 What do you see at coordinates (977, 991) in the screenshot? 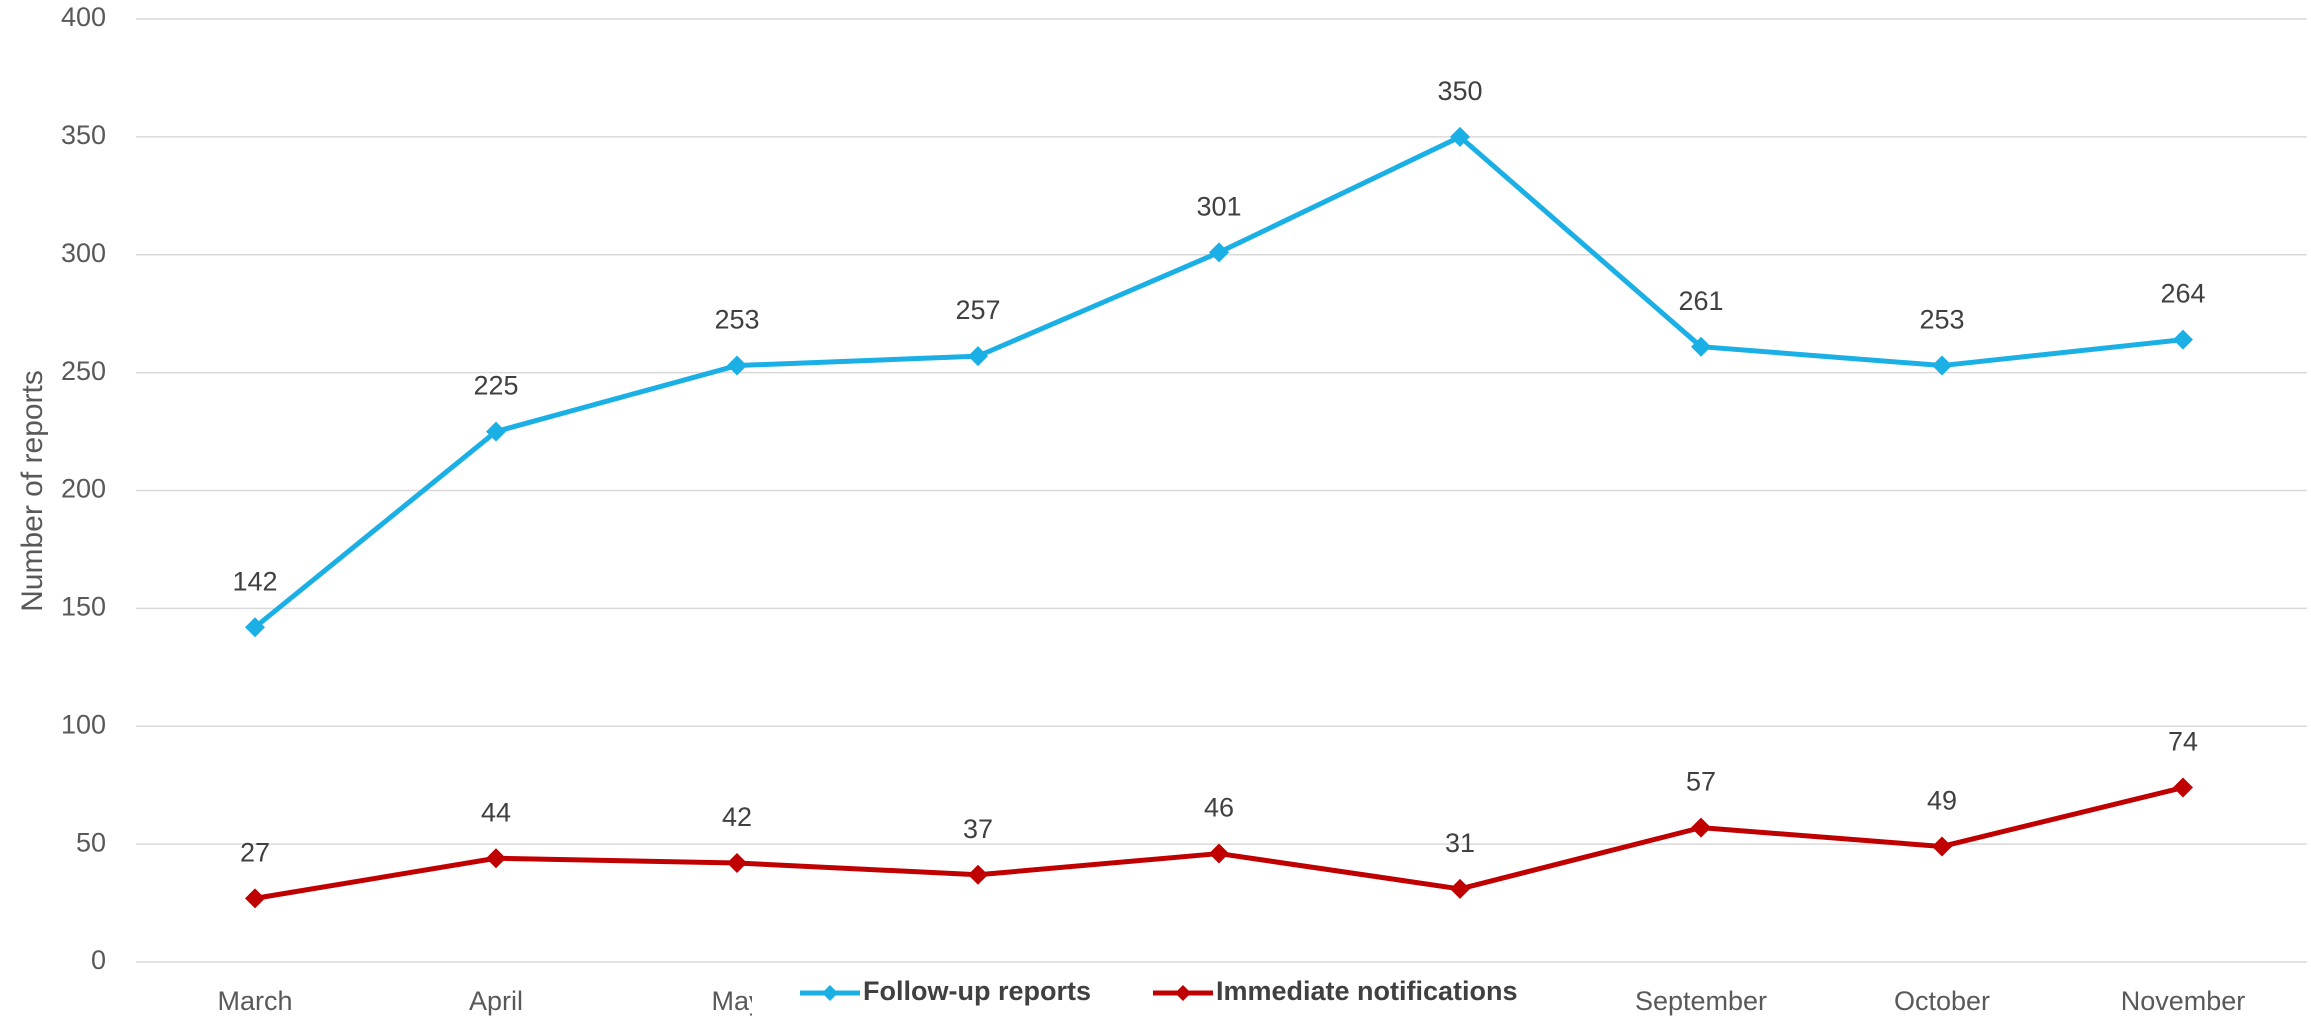
I see `legend-label: Follow-up reports` at bounding box center [977, 991].